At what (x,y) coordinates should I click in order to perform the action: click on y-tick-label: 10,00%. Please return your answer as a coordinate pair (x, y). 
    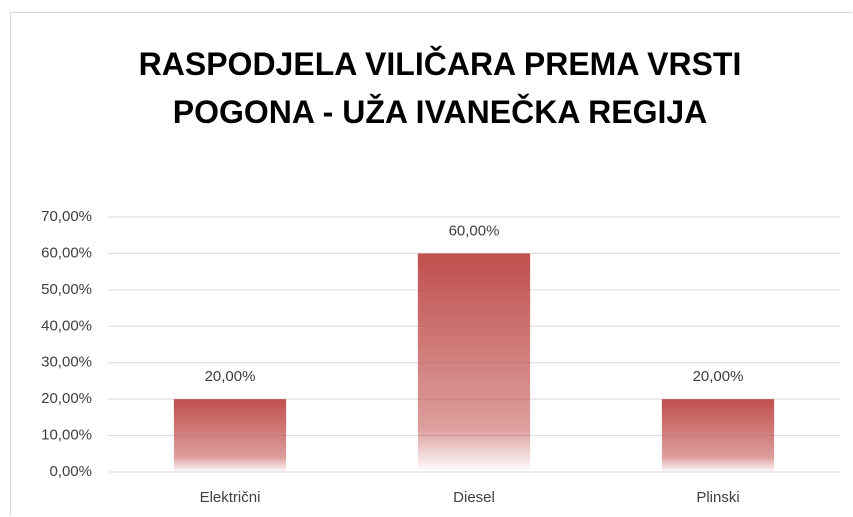
    Looking at the image, I should click on (66, 435).